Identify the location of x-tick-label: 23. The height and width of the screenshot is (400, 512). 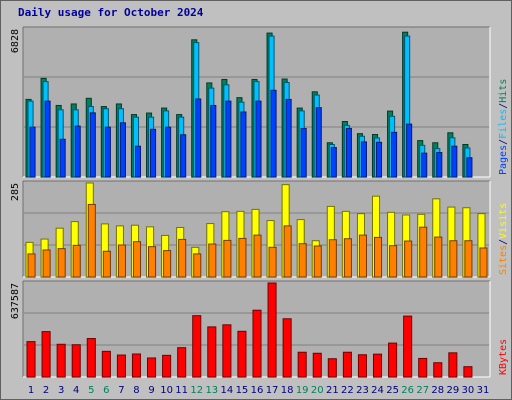
(362, 390).